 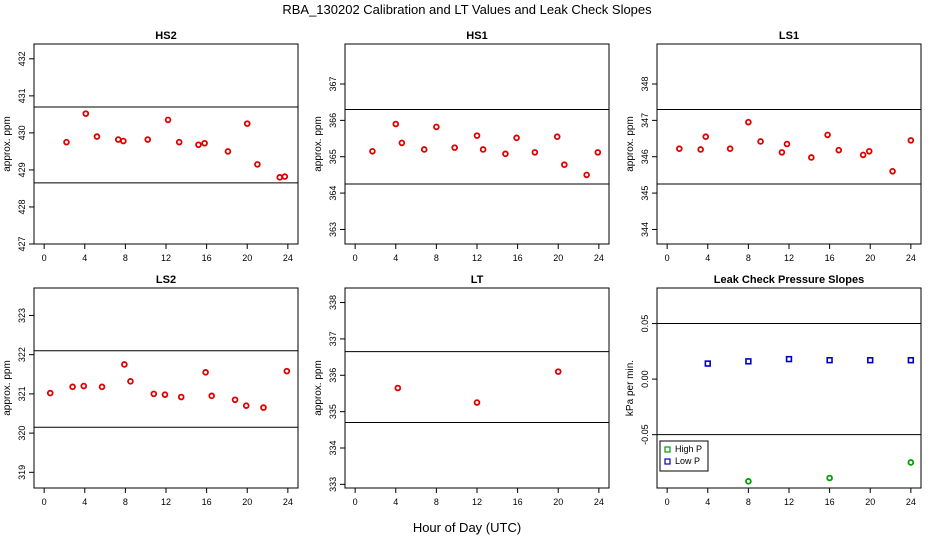 What do you see at coordinates (22, 433) in the screenshot?
I see `y-tick-label: 320` at bounding box center [22, 433].